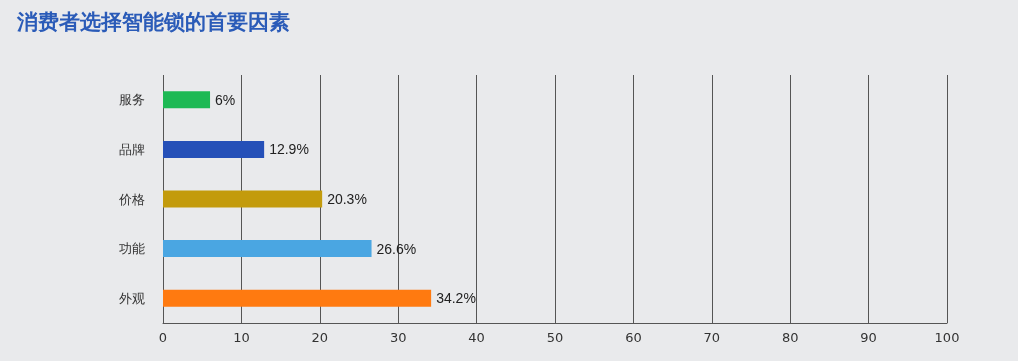 The height and width of the screenshot is (361, 1018). I want to click on y-tick-label: 外观, so click(132, 298).